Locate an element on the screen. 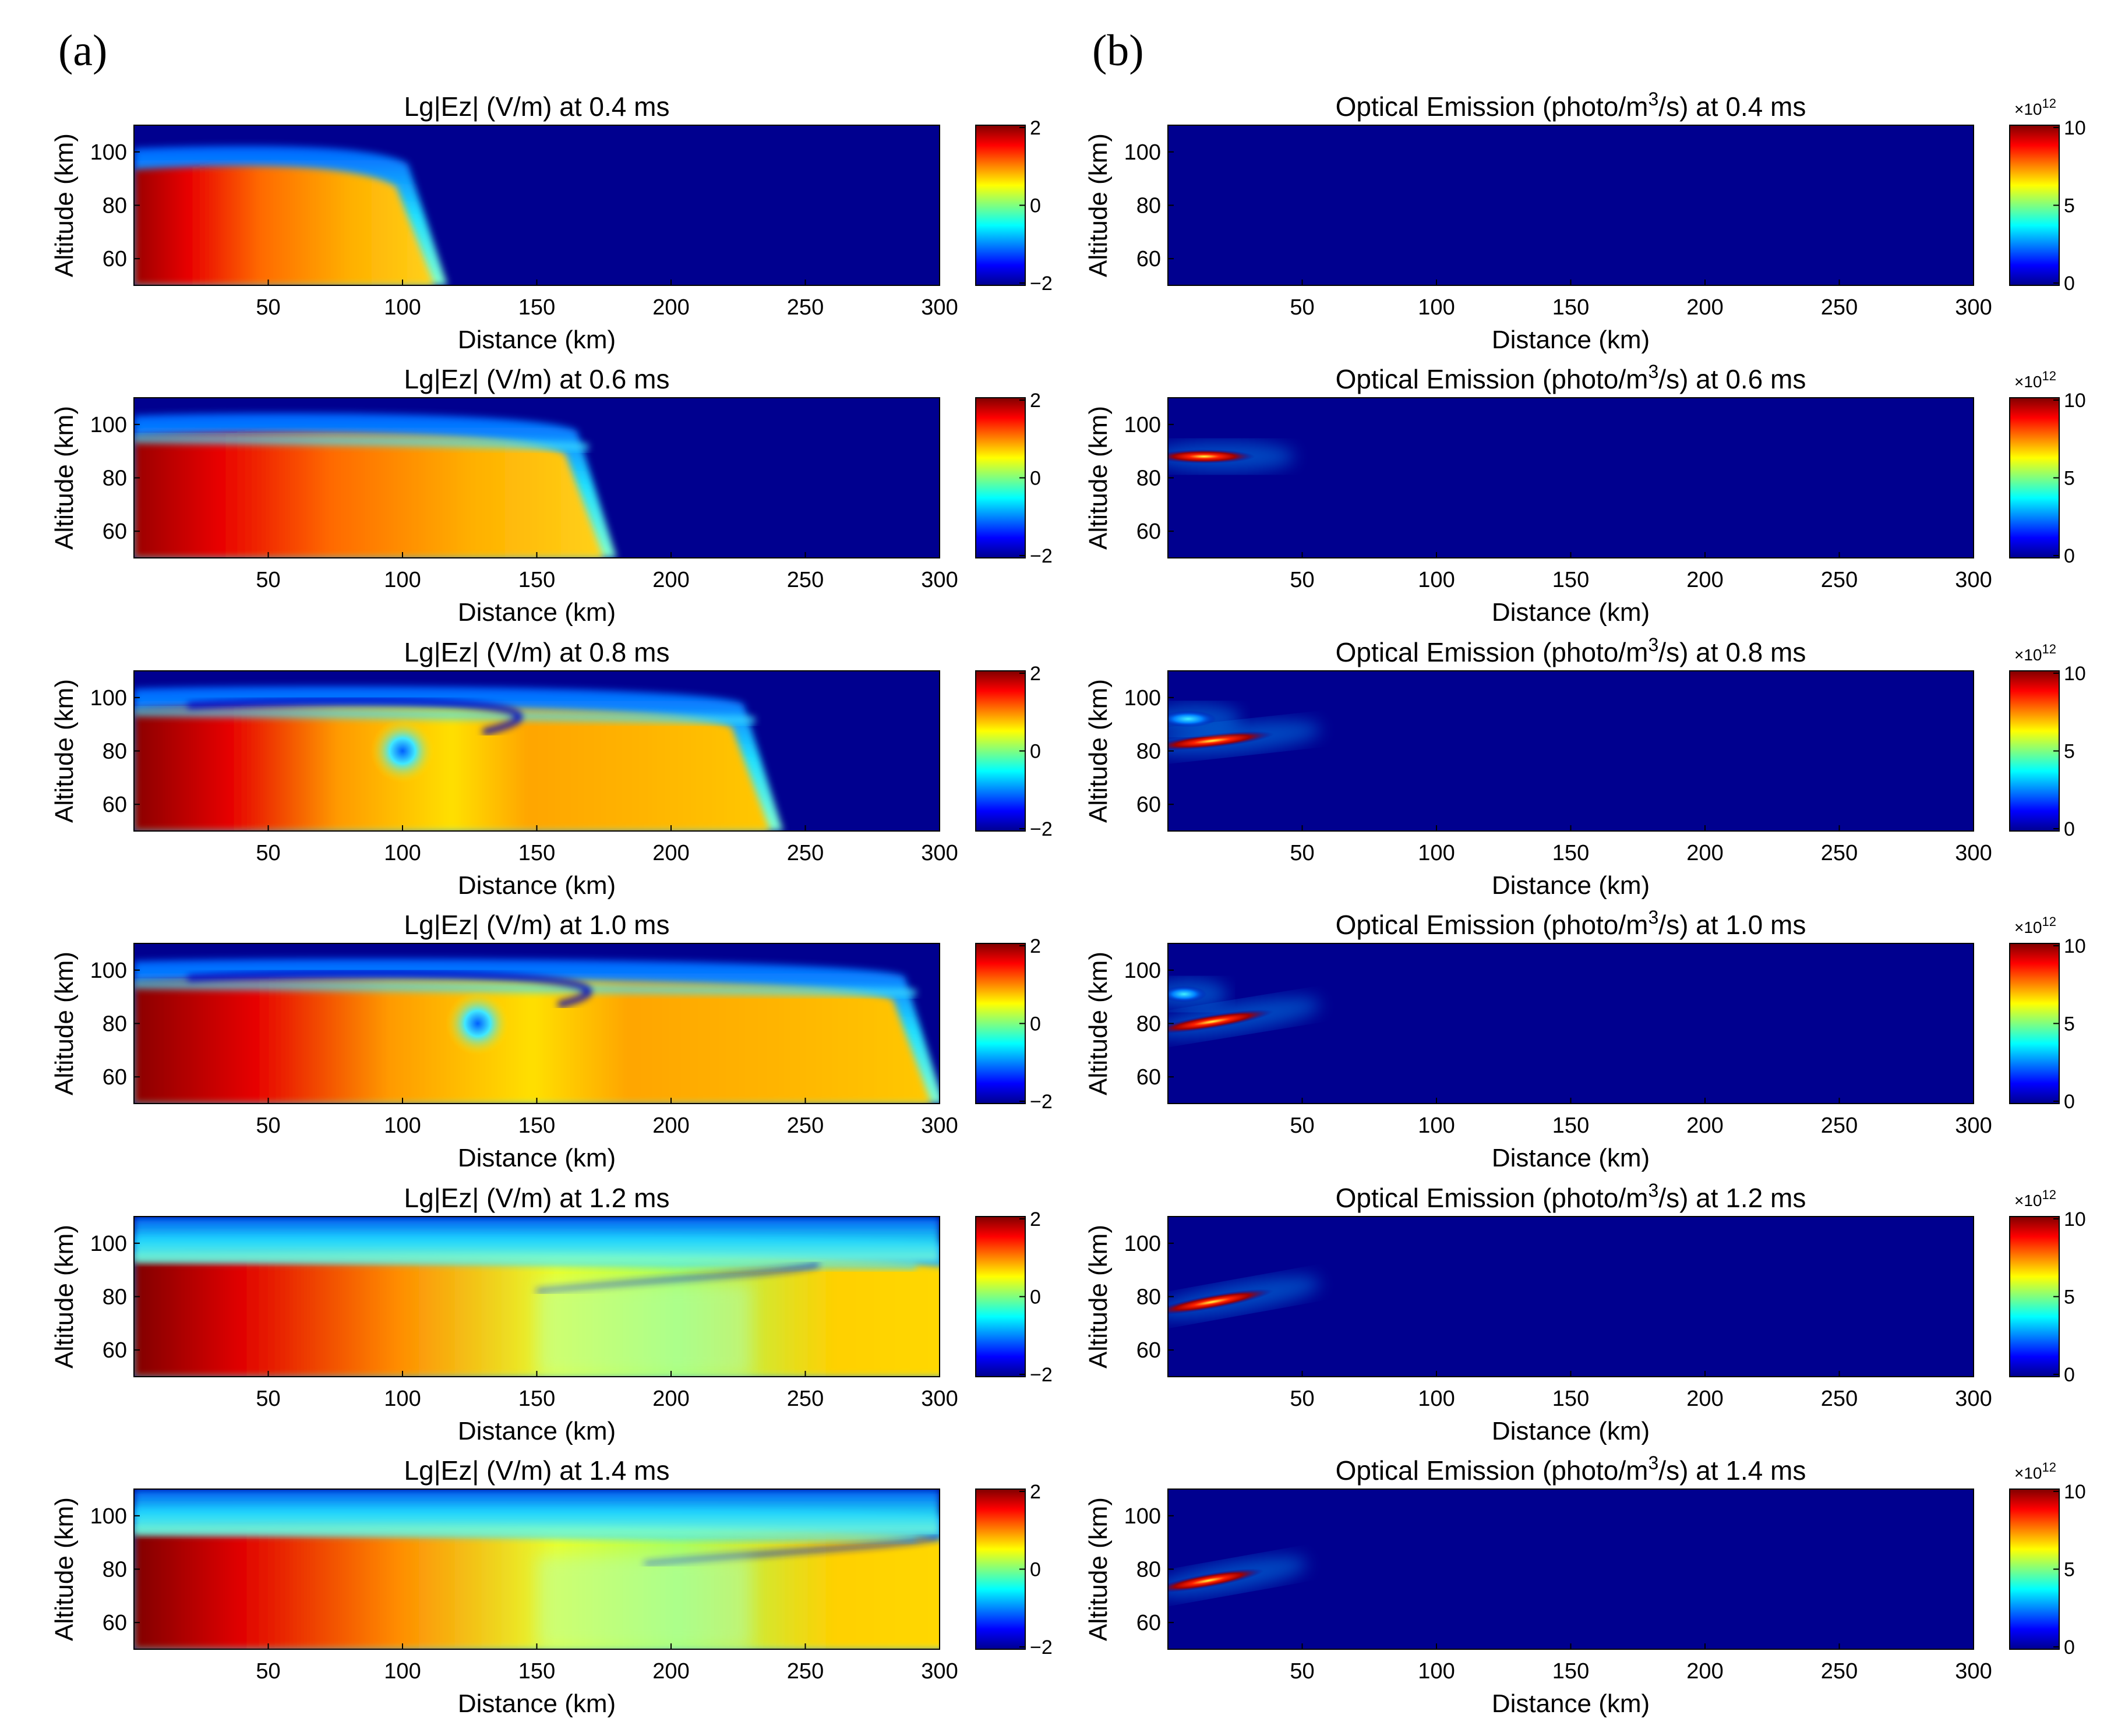 The width and height of the screenshot is (2125, 1736). colorbar-tick-label: −2 is located at coordinates (1041, 284).